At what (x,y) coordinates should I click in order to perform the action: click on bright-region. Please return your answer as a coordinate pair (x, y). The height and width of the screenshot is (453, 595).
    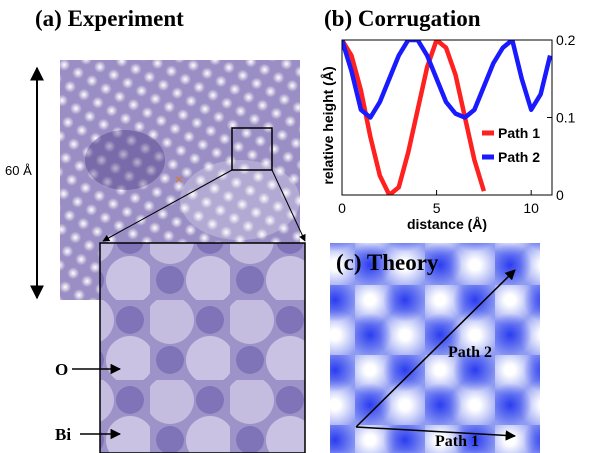
    Looking at the image, I should click on (240, 200).